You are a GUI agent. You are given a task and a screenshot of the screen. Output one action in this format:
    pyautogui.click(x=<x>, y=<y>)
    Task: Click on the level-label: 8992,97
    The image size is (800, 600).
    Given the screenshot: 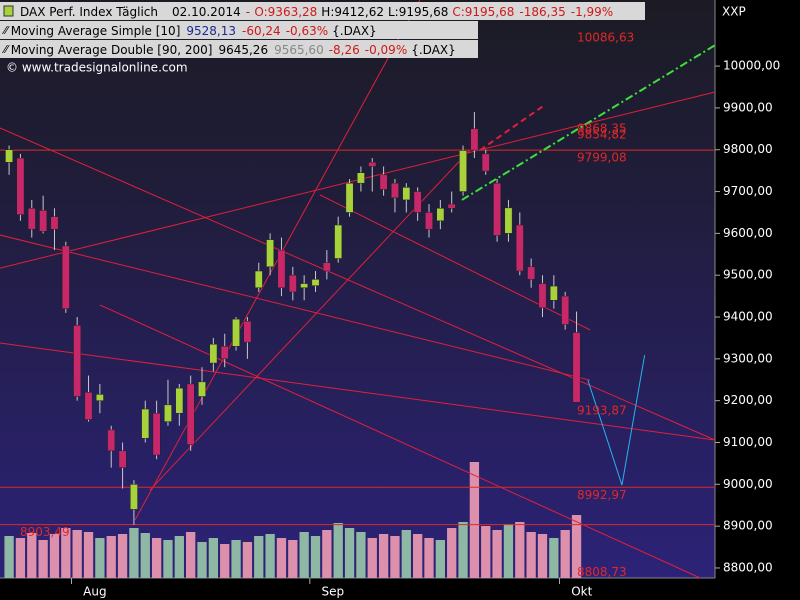 What is the action you would take?
    pyautogui.click(x=602, y=495)
    